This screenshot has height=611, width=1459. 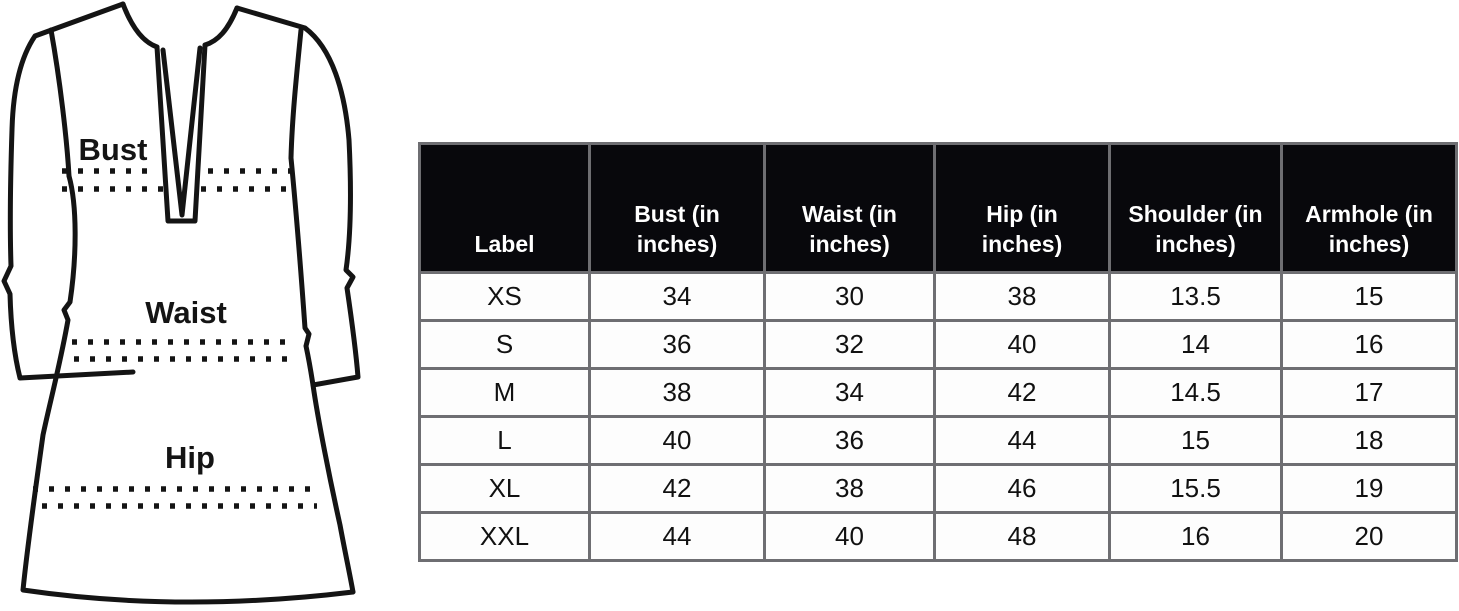 I want to click on size-label-cell: XL, so click(x=504, y=488).